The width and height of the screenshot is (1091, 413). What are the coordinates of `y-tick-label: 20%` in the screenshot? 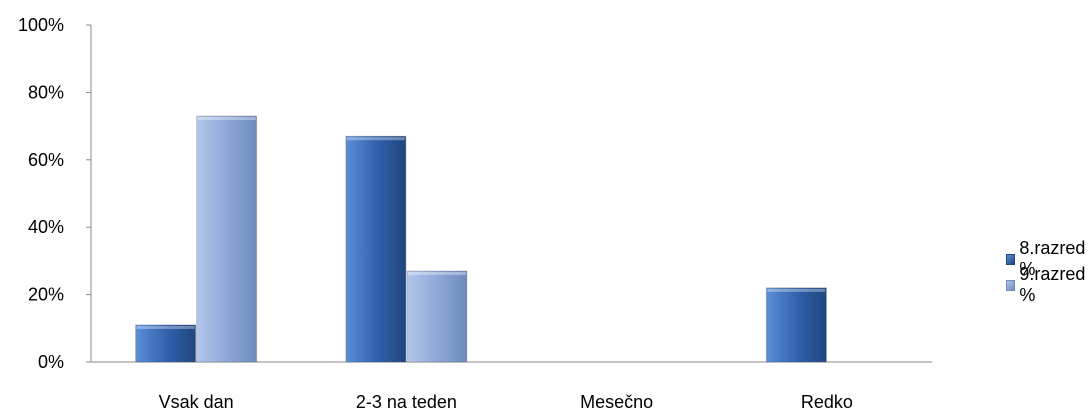 It's located at (46, 295).